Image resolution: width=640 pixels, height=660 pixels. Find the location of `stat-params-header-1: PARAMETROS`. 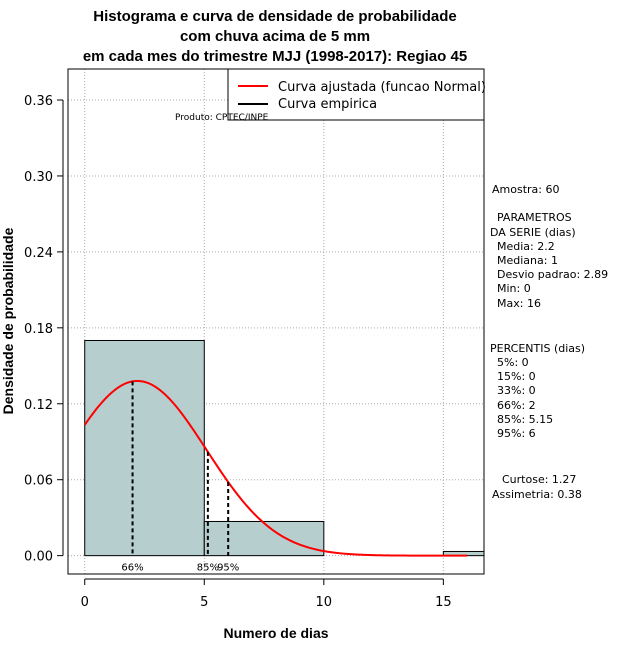

stat-params-header-1: PARAMETROS is located at coordinates (534, 217).